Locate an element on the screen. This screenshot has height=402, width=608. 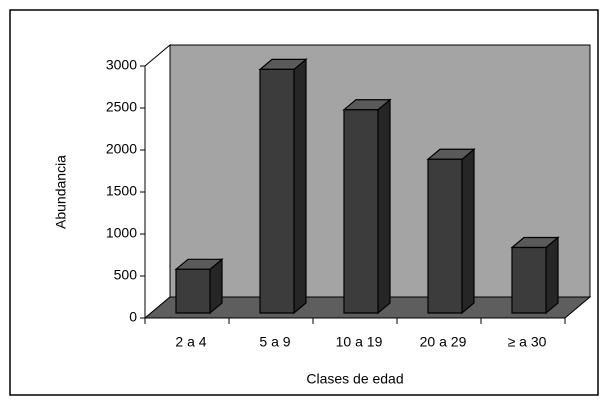
x-tick-label: 2 a 4 is located at coordinates (190, 342).